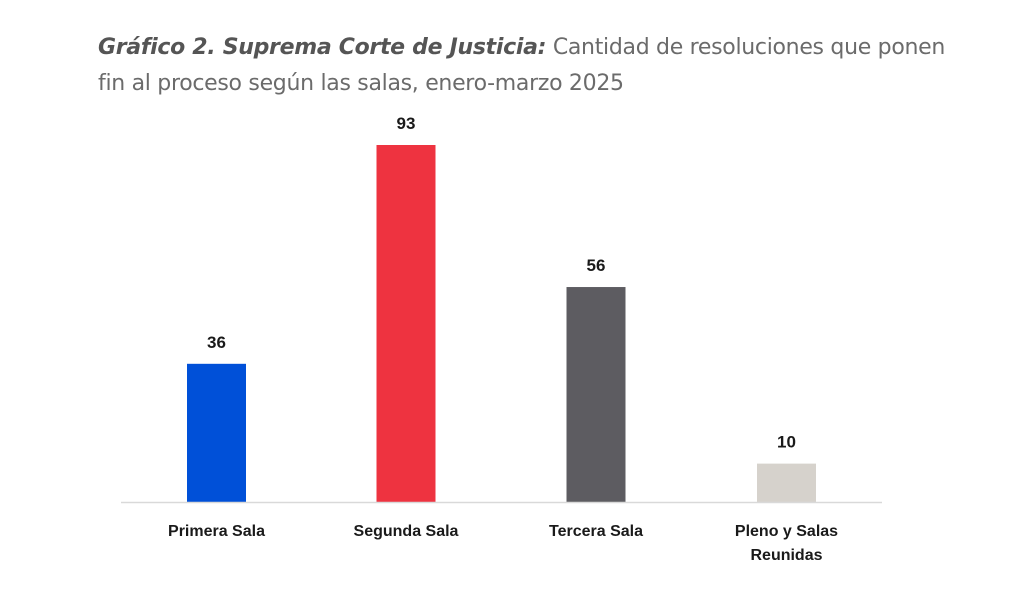 Image resolution: width=1024 pixels, height=598 pixels. What do you see at coordinates (596, 265) in the screenshot?
I see `data-label-tercera-sala: 56` at bounding box center [596, 265].